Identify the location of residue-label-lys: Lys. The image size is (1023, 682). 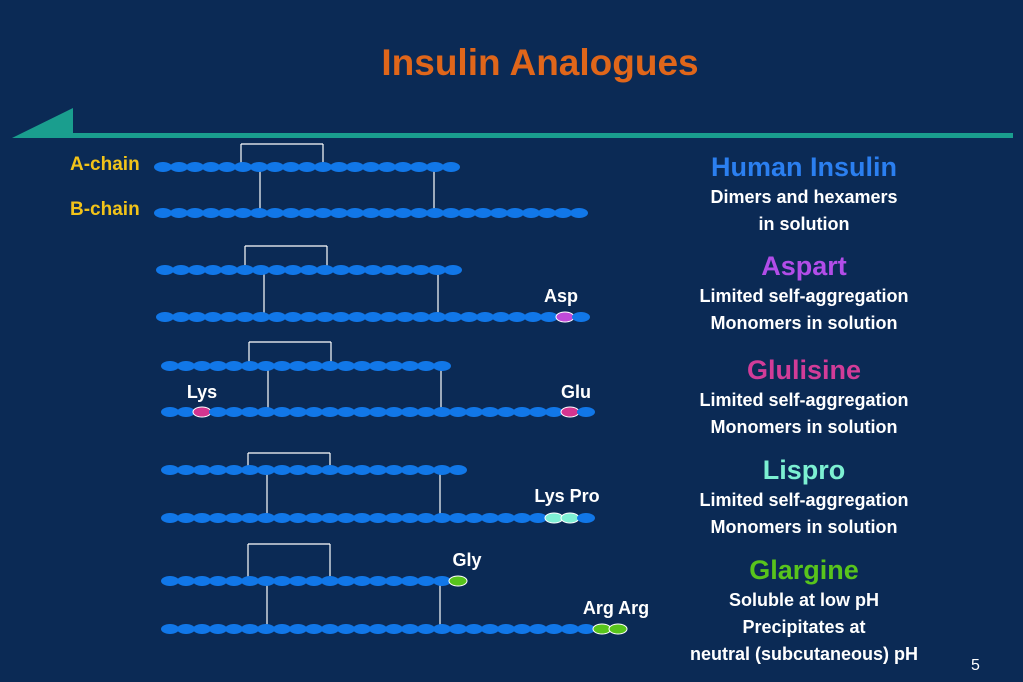
(202, 392).